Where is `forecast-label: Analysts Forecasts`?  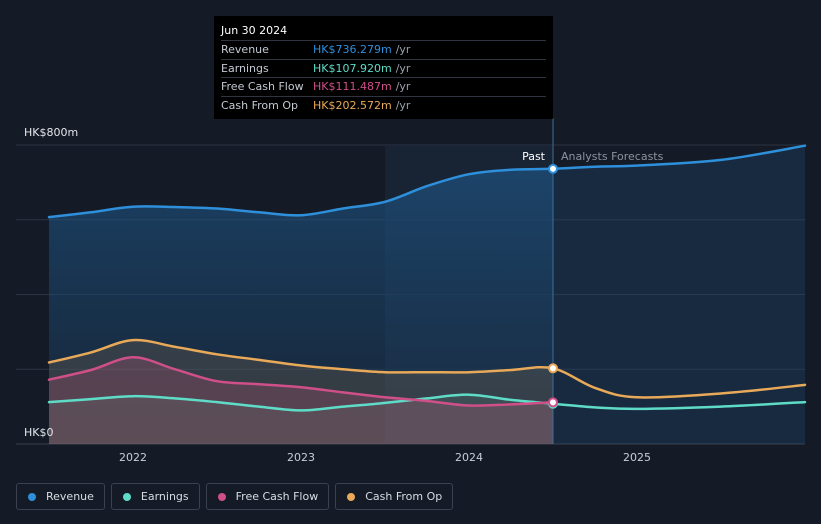
forecast-label: Analysts Forecasts is located at coordinates (612, 156).